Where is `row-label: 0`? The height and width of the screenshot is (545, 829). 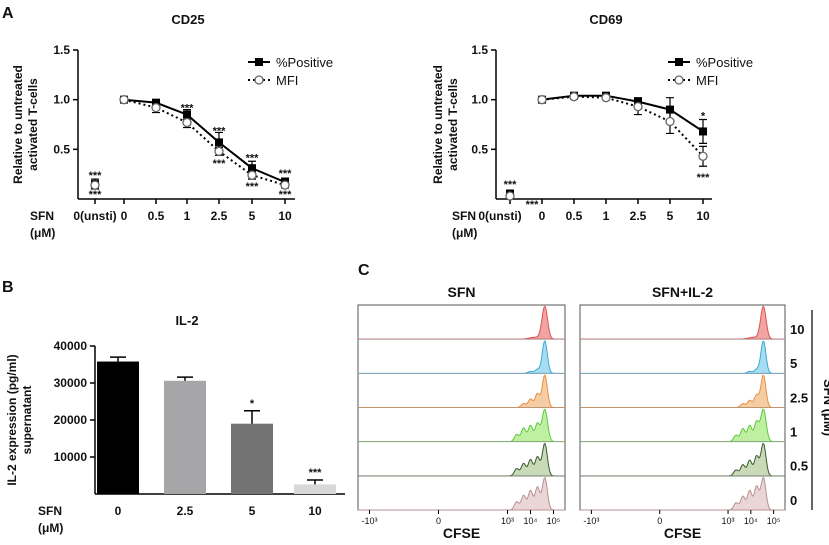 row-label: 0 is located at coordinates (793, 500).